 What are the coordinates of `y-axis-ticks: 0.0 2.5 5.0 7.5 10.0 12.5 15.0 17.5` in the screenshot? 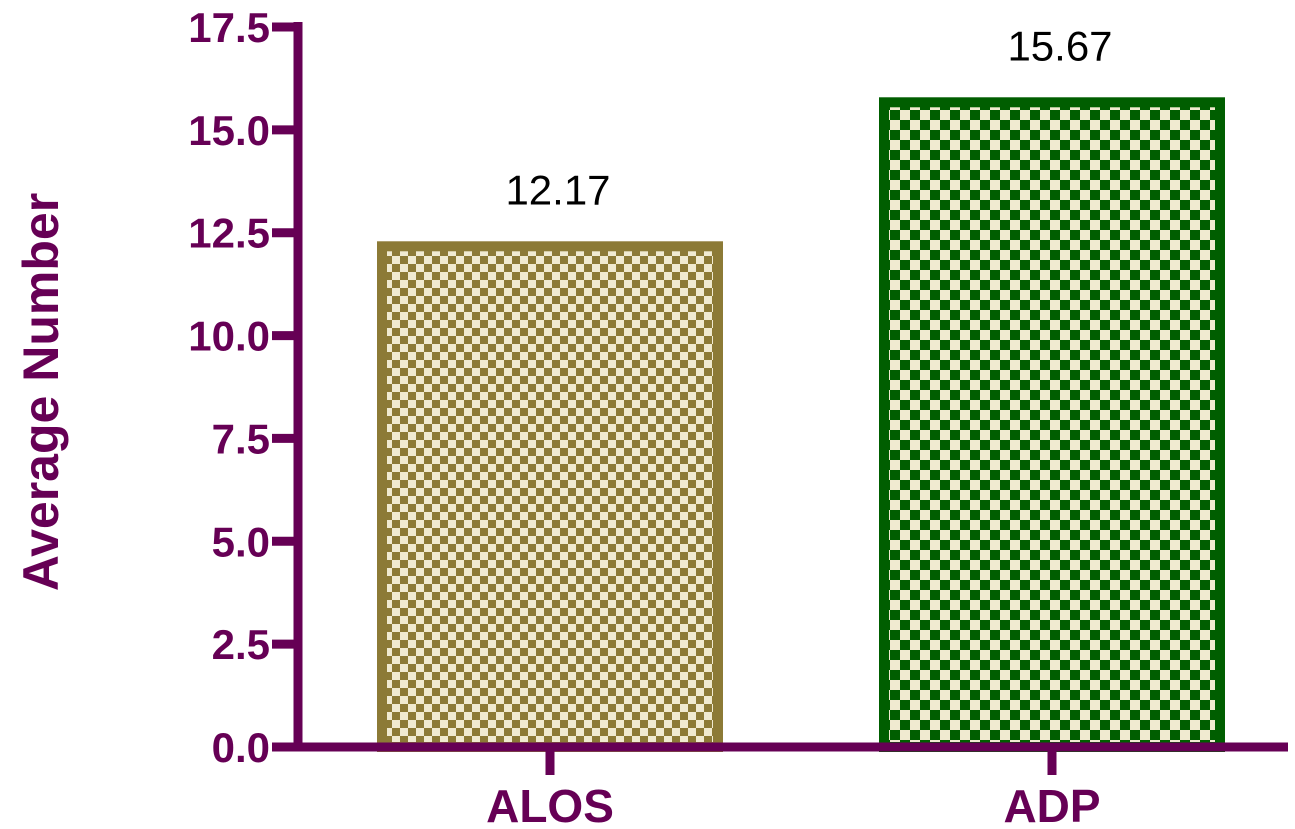 It's located at (243, 387).